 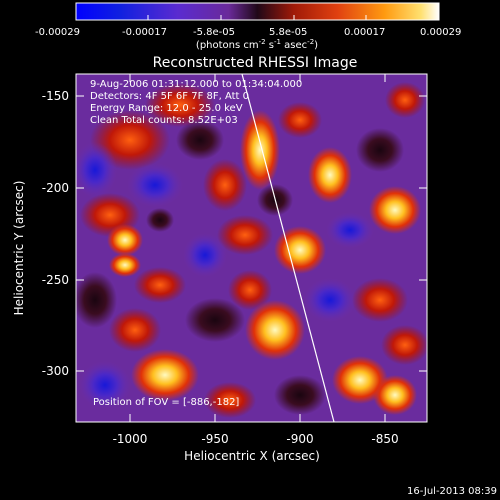 What do you see at coordinates (55, 96) in the screenshot?
I see `y-tick-label: -150` at bounding box center [55, 96].